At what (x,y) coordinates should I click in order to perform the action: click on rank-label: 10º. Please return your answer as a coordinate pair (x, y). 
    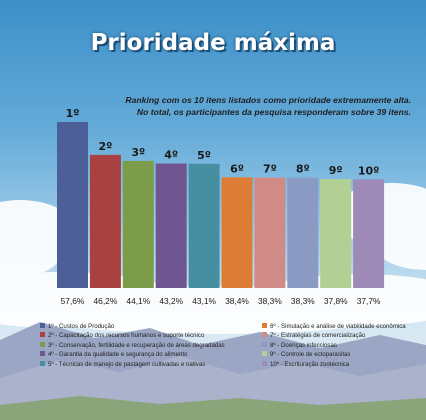
    Looking at the image, I should click on (369, 170).